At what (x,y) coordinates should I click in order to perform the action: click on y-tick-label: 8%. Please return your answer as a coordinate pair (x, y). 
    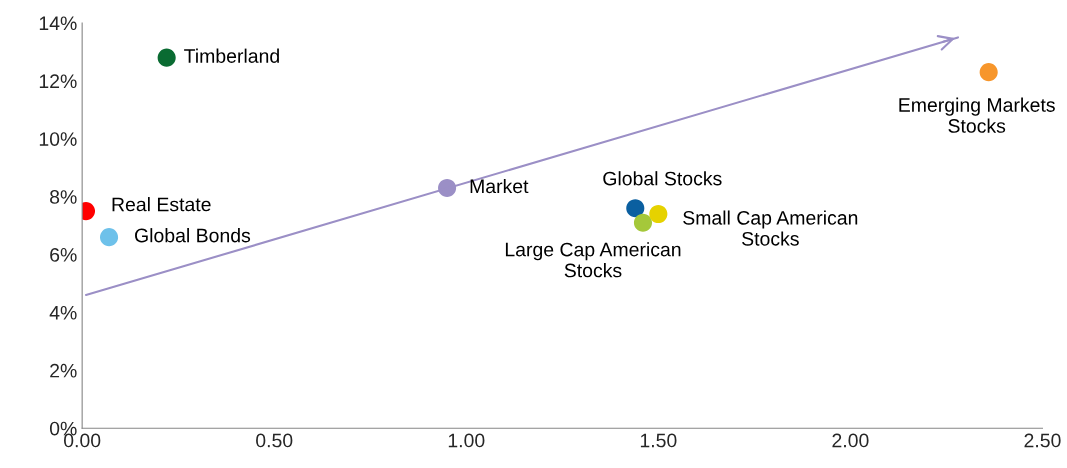
    Looking at the image, I should click on (63, 197).